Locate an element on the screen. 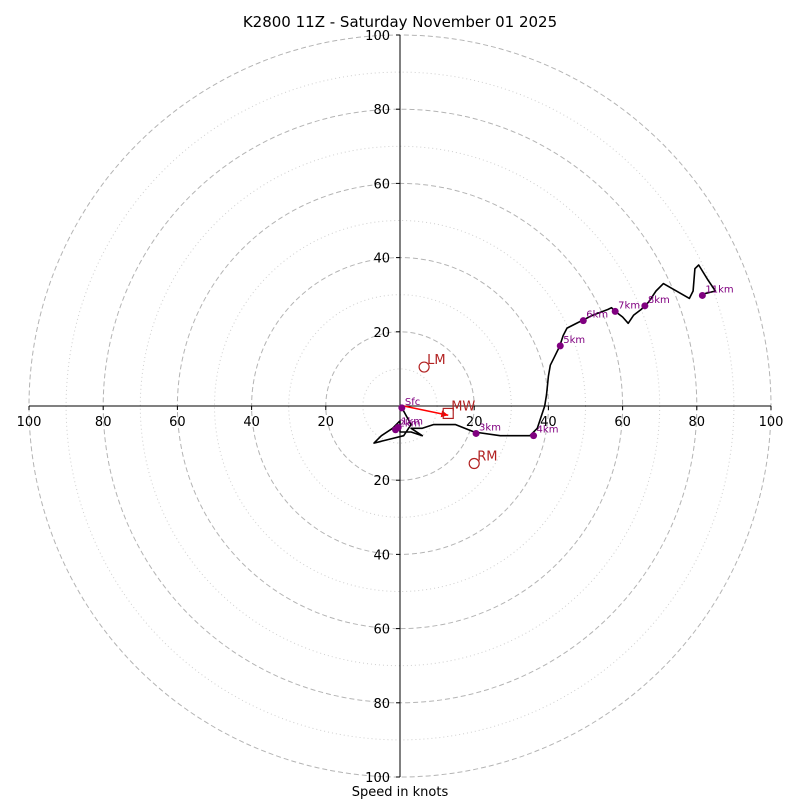 The height and width of the screenshot is (800, 800). storm-marker-lm is located at coordinates (424, 367).